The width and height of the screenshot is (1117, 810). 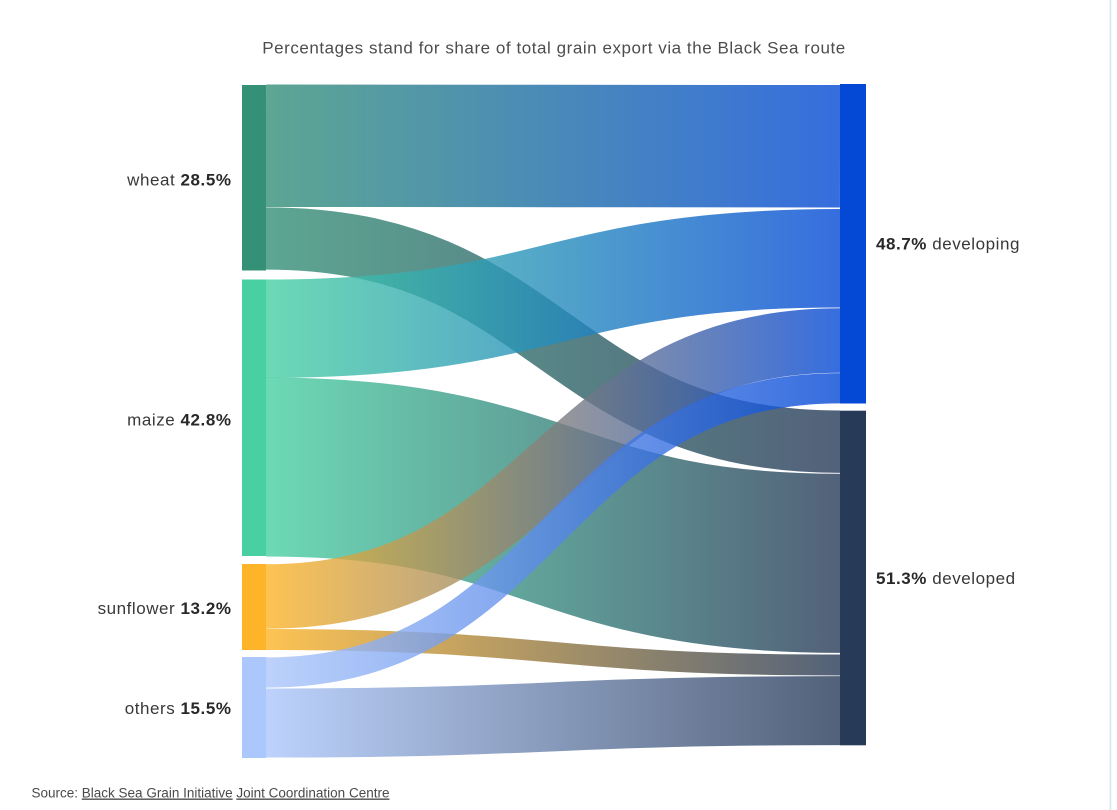 I want to click on svg-text: others 15.5%, so click(x=178, y=708).